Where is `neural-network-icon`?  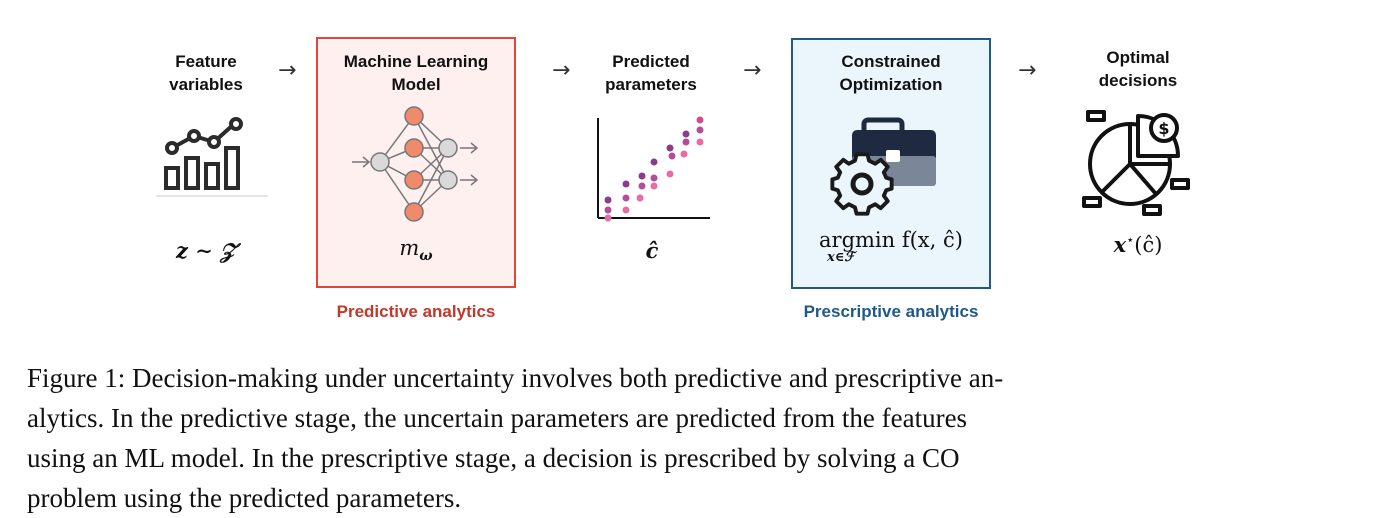
neural-network-icon is located at coordinates (415, 164).